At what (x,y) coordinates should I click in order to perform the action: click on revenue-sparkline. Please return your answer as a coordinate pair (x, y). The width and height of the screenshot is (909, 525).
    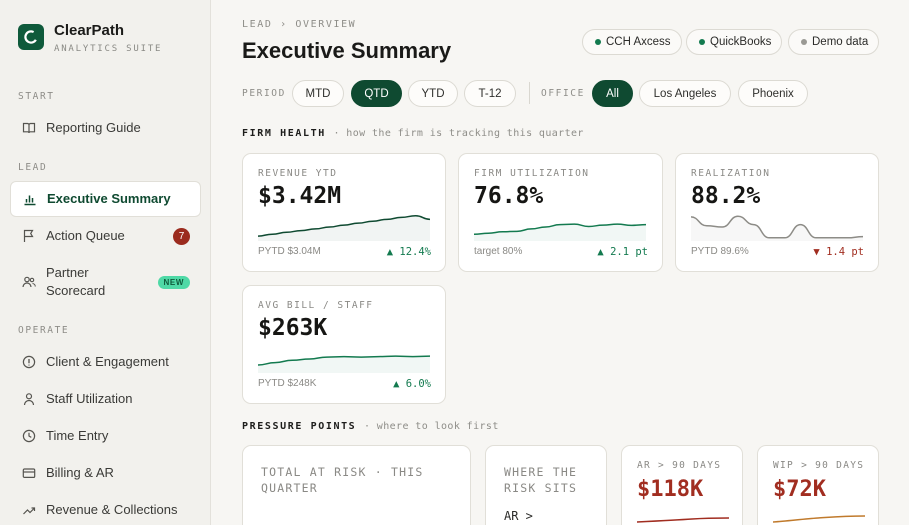
    Looking at the image, I should click on (344, 227).